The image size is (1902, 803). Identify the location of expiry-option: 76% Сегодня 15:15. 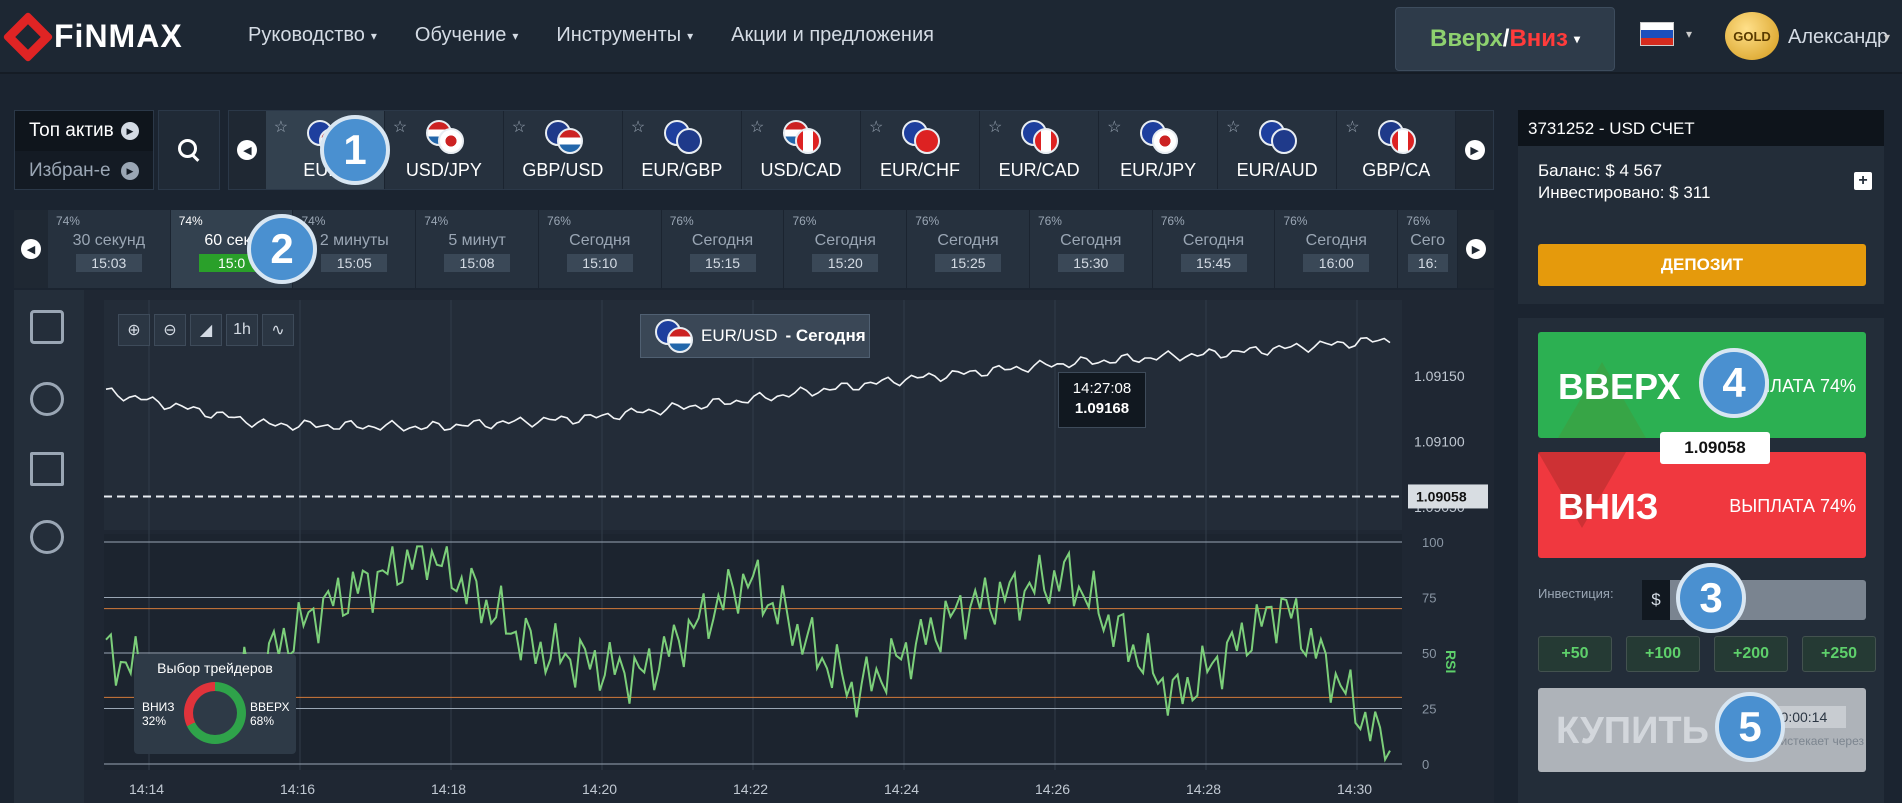
(723, 249).